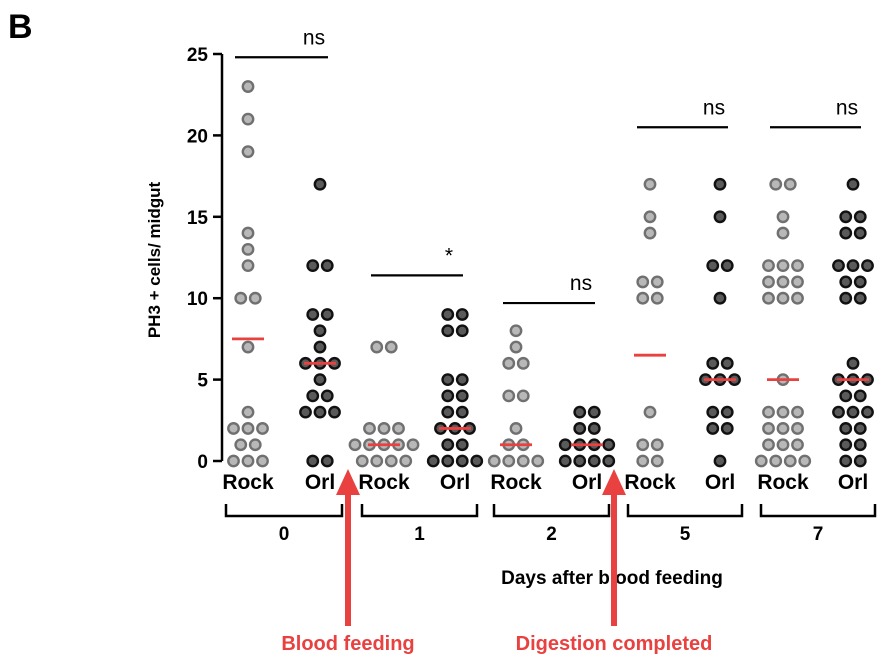 This screenshot has width=887, height=665. I want to click on significance-label-day1: *, so click(449, 255).